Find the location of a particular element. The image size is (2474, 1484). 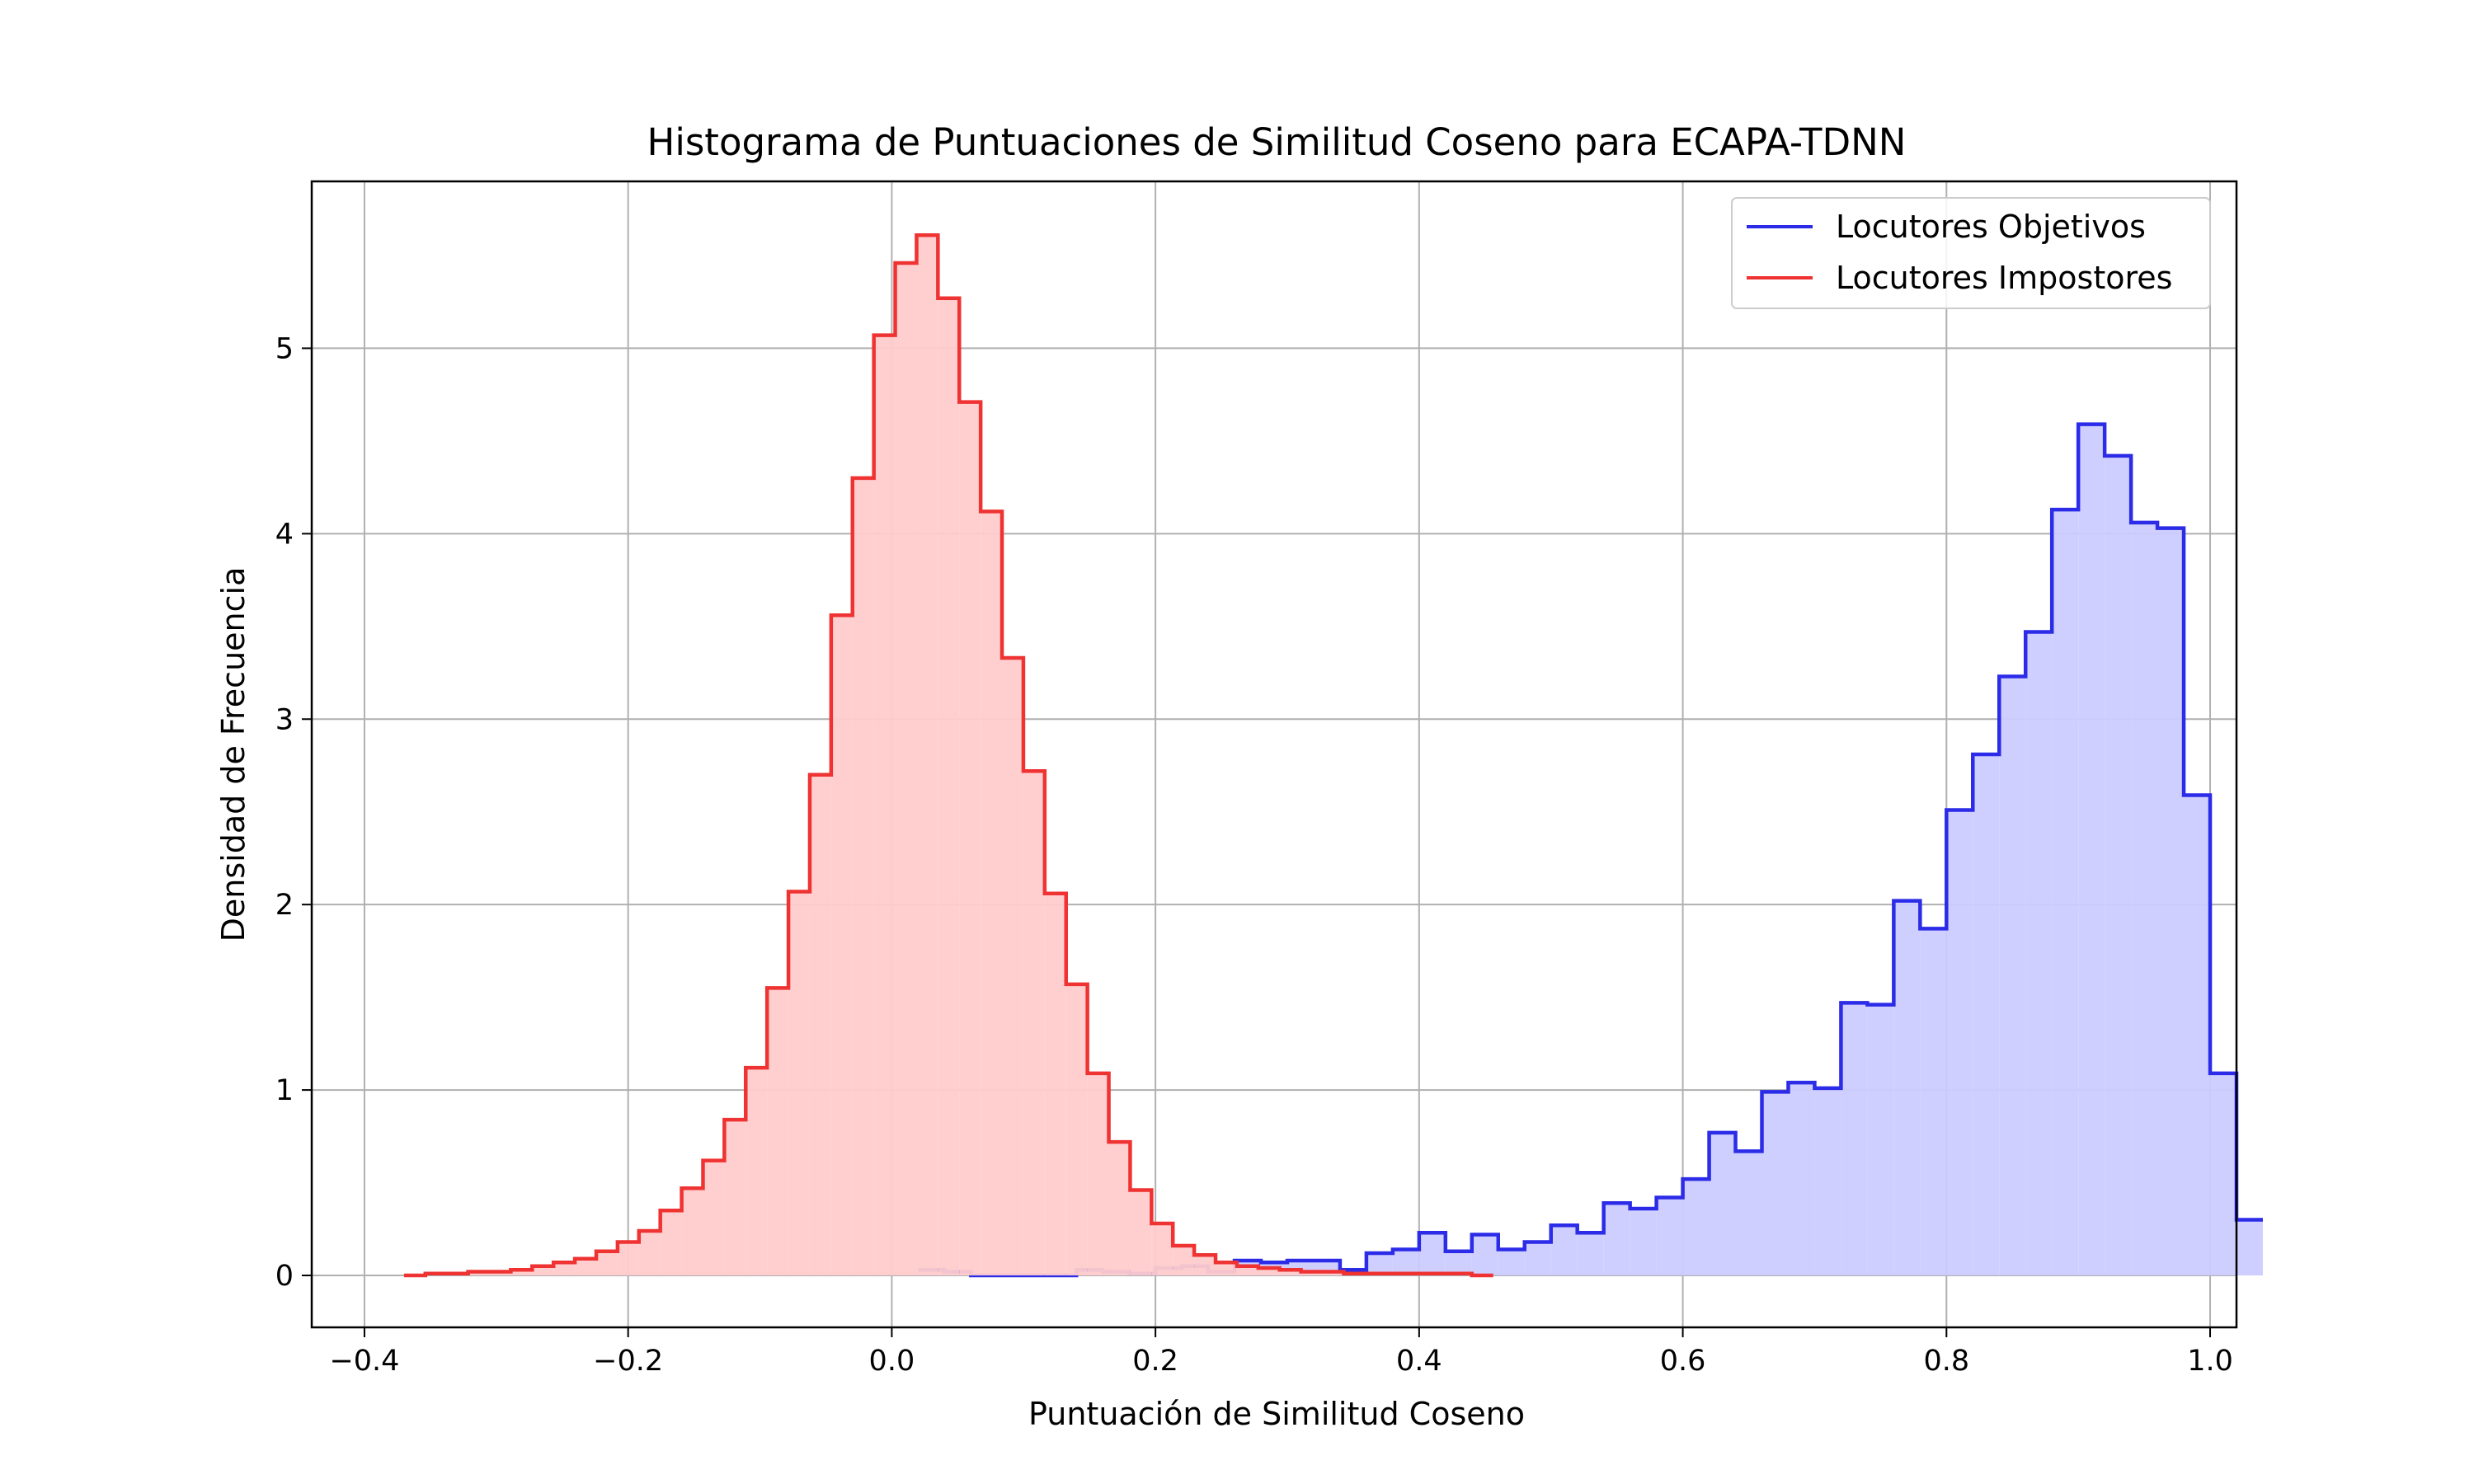

y-tick-label: 3 is located at coordinates (284, 719).